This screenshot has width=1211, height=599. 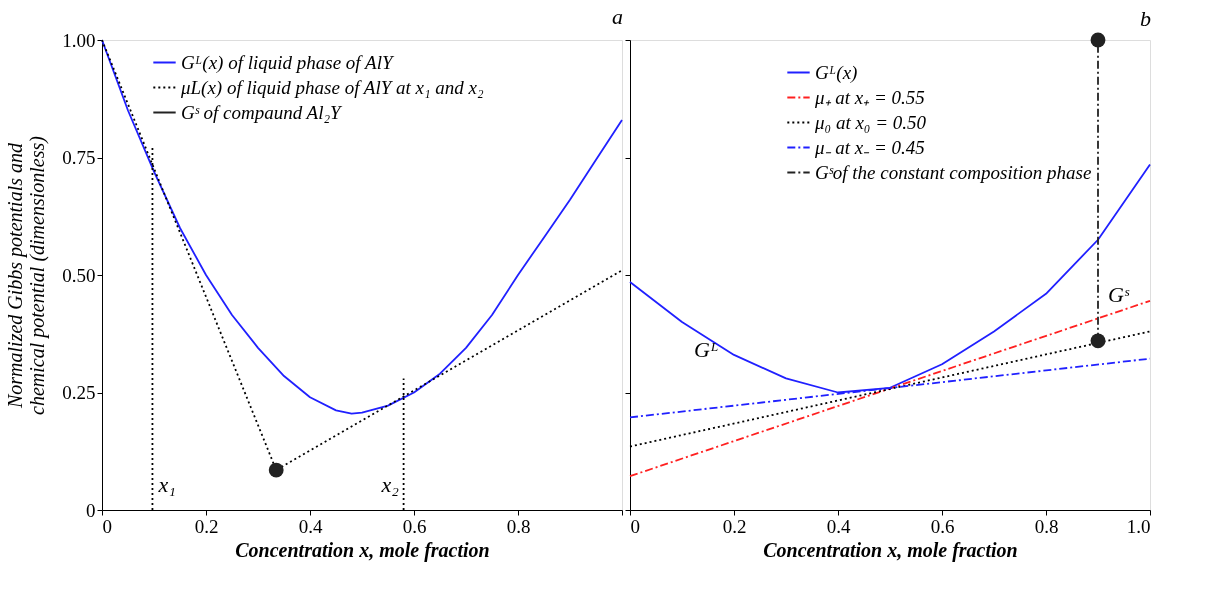 What do you see at coordinates (79, 40) in the screenshot?
I see `y-tick-label: 1.00` at bounding box center [79, 40].